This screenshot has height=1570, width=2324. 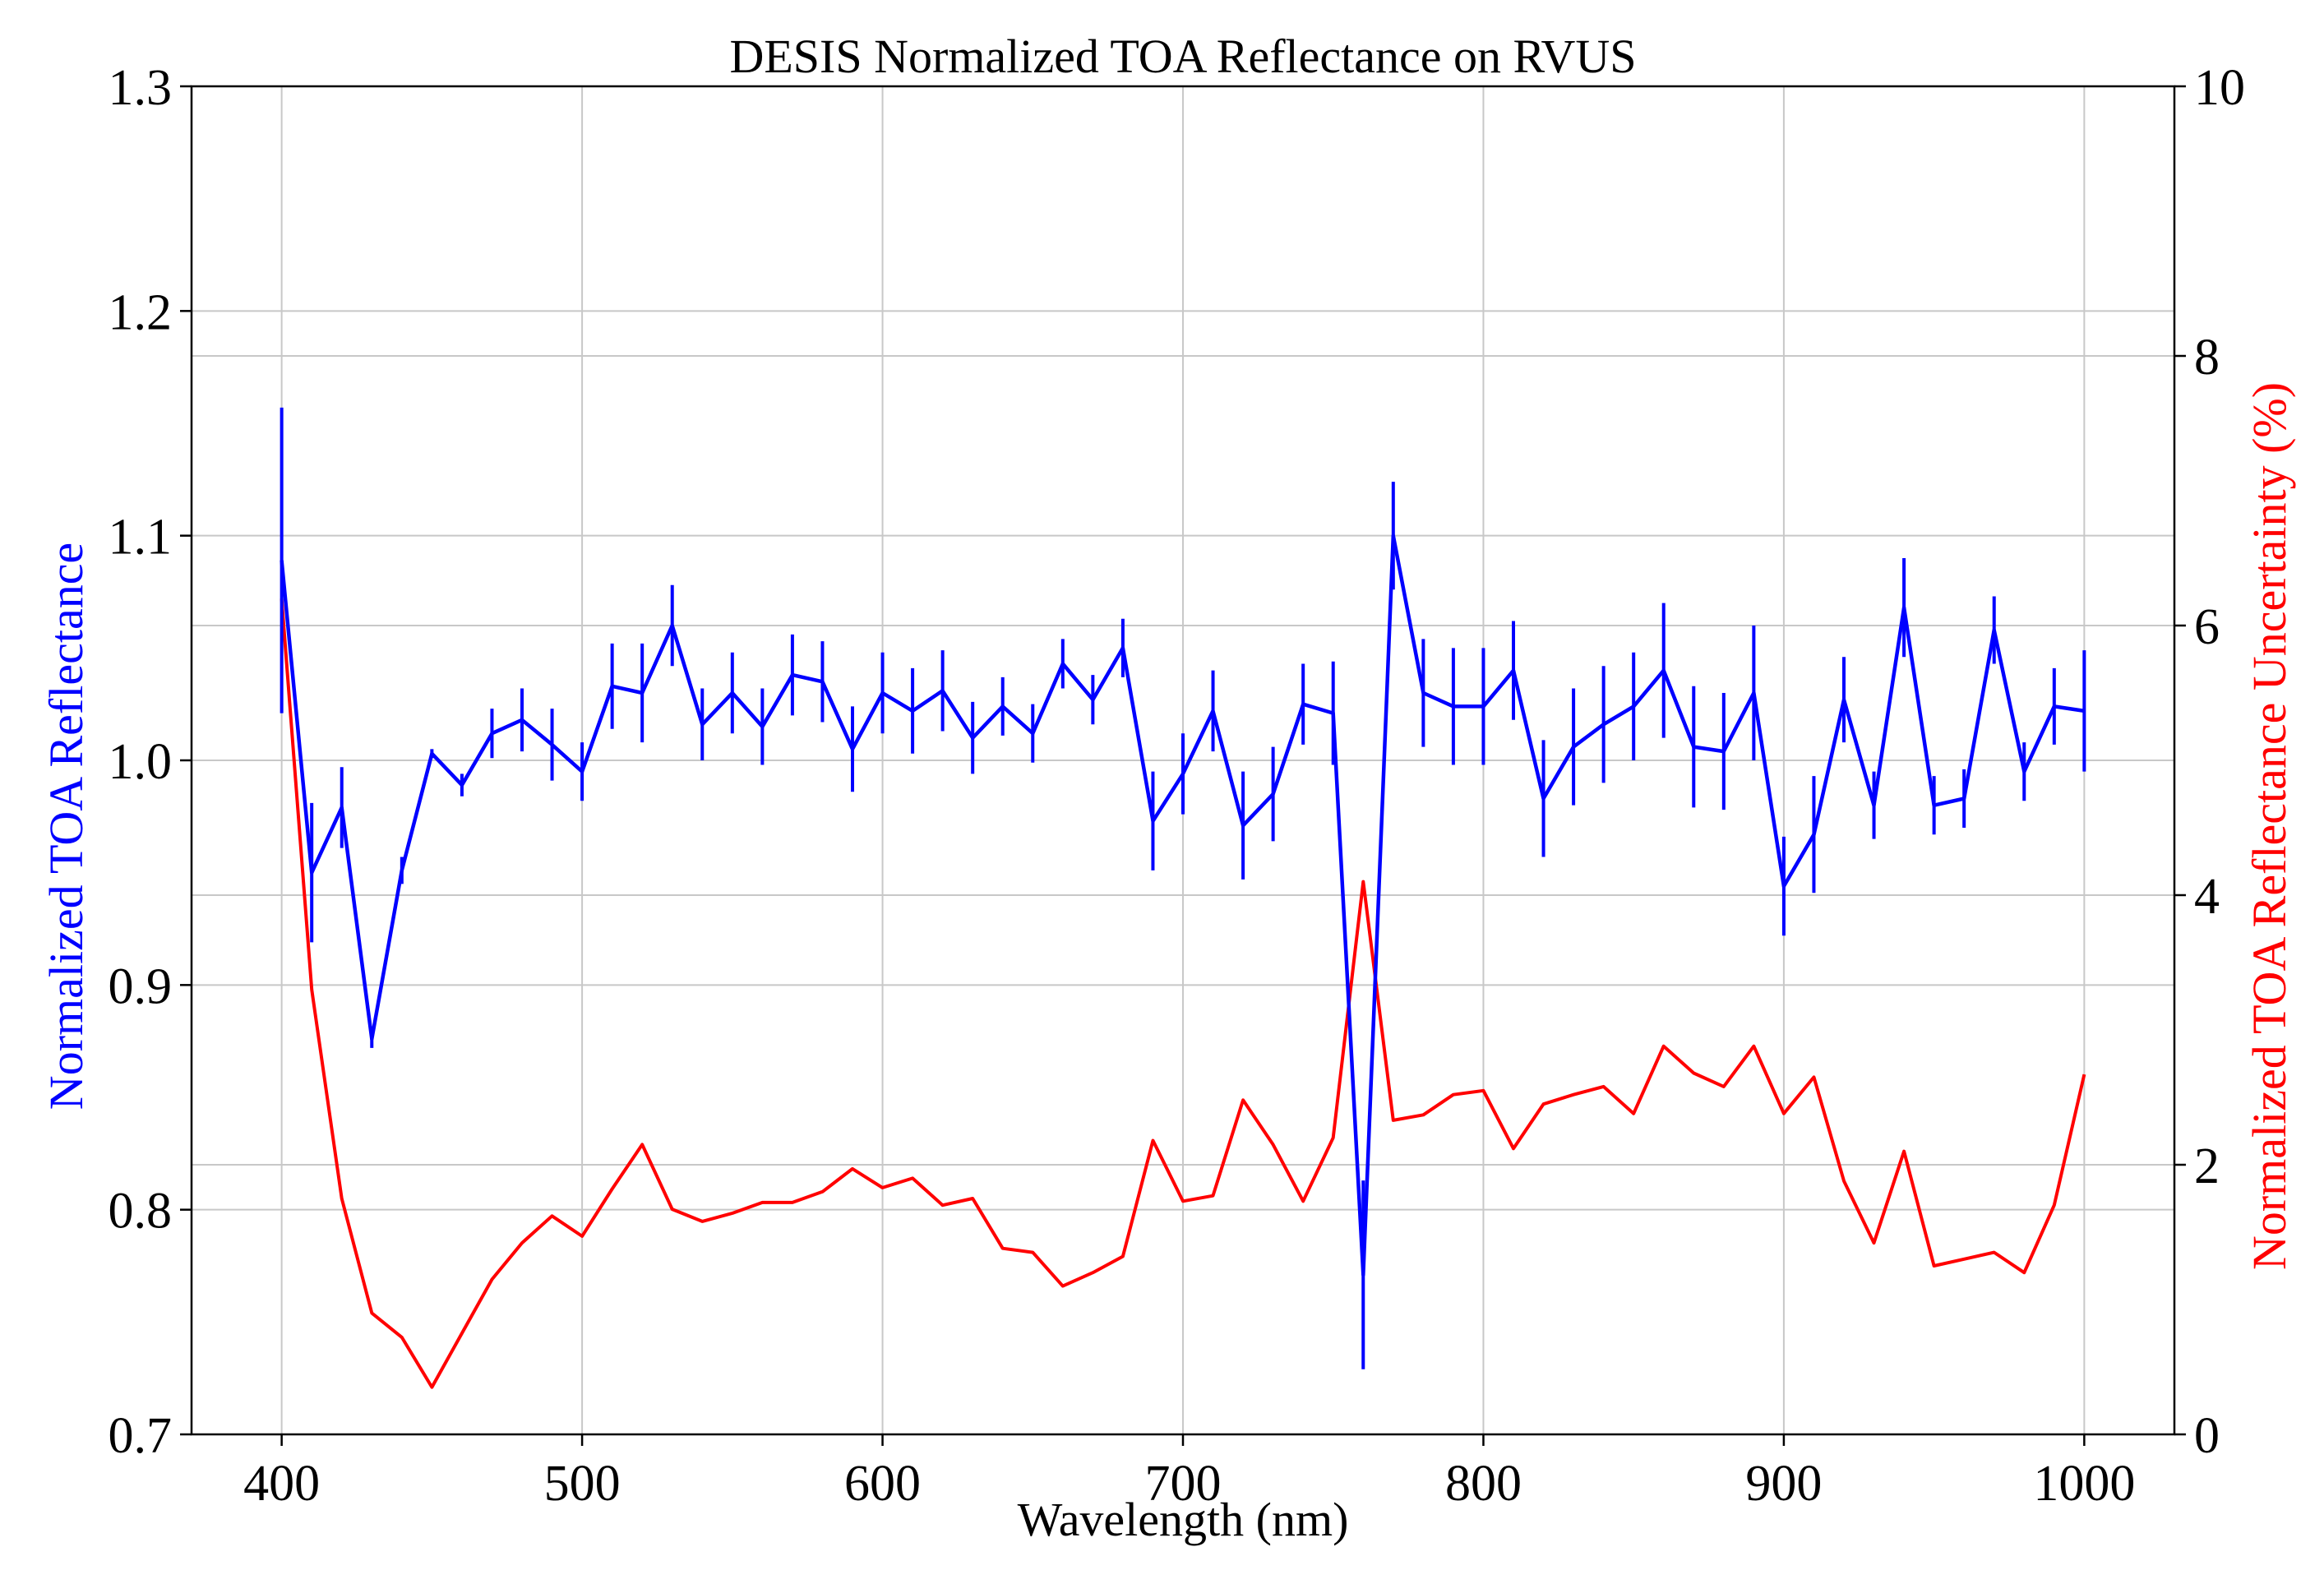 I want to click on right-y-tick-label: 6, so click(x=2207, y=627).